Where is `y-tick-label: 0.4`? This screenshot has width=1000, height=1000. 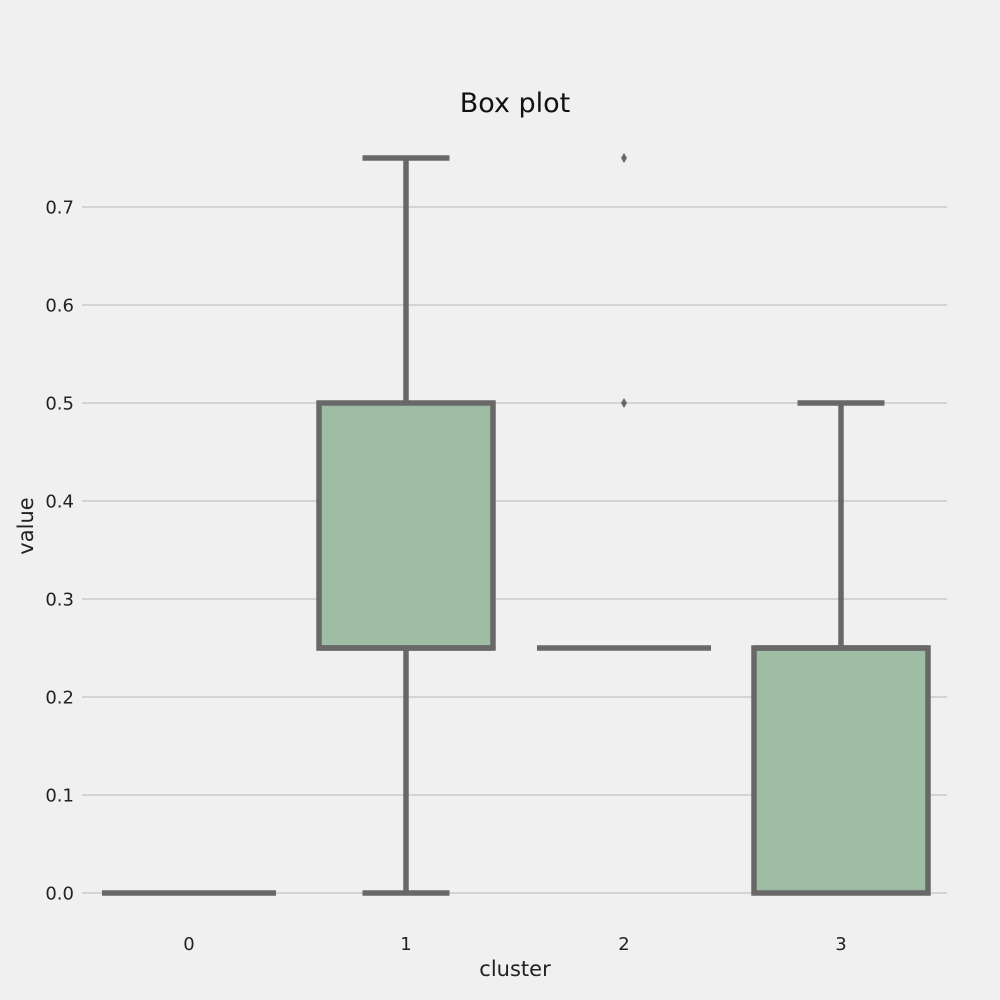 y-tick-label: 0.4 is located at coordinates (59, 502).